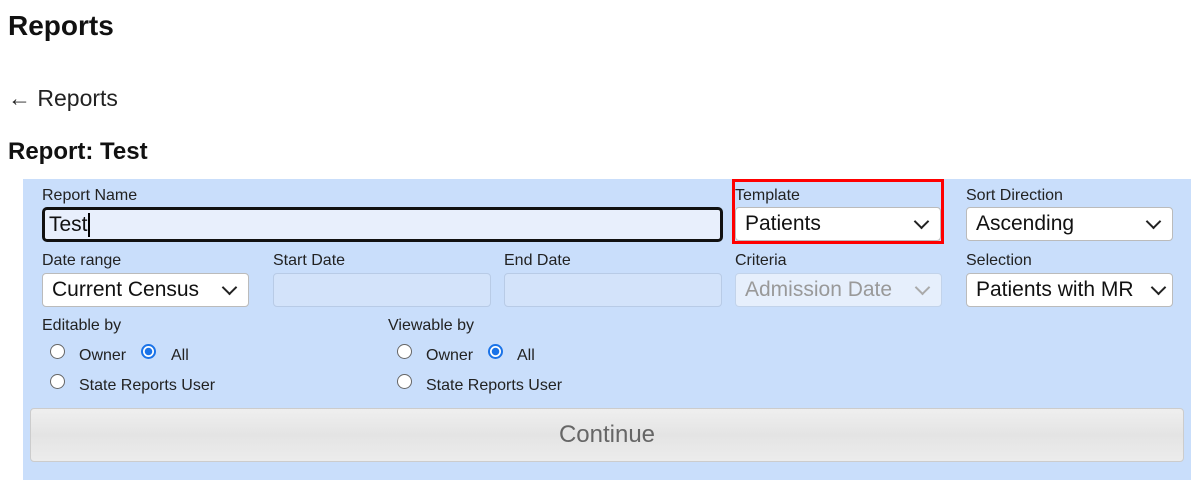  What do you see at coordinates (537, 260) in the screenshot?
I see `end-date-label: End Date` at bounding box center [537, 260].